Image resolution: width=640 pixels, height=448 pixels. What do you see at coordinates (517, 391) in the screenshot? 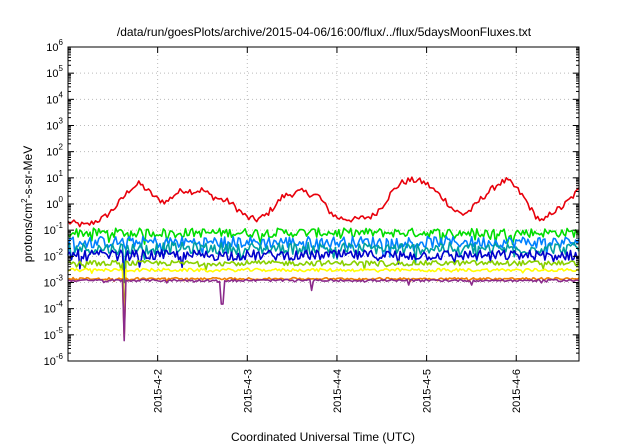
I see `x-tick-label: 2015-4-6` at bounding box center [517, 391].